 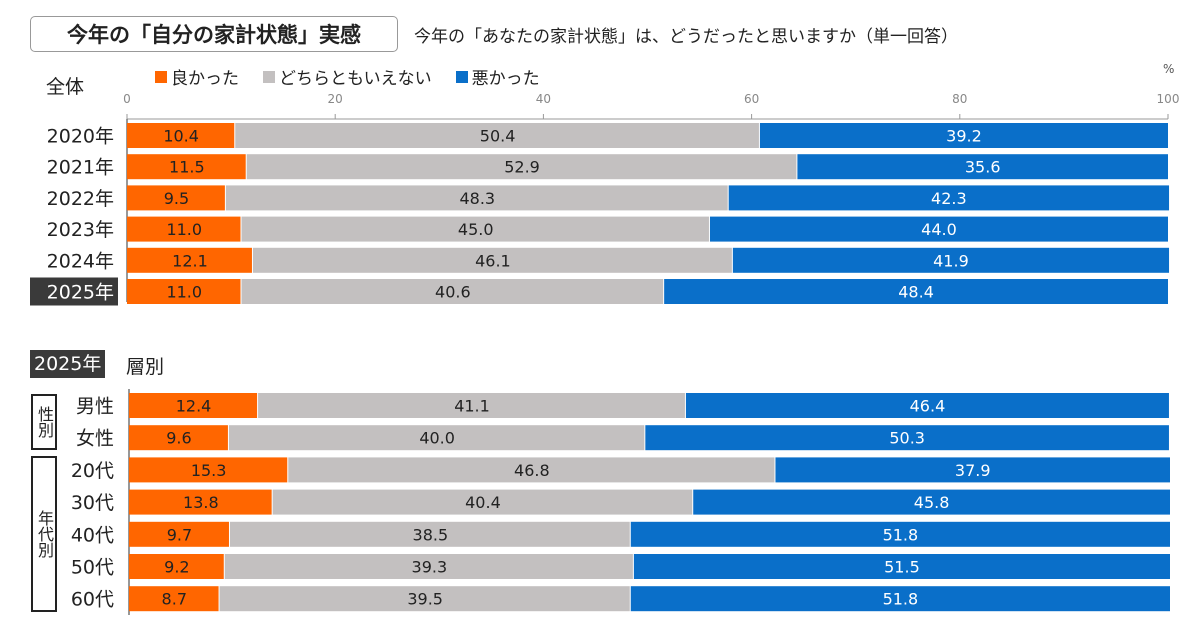 I want to click on data-label-neutral: 46.1, so click(x=493, y=260).